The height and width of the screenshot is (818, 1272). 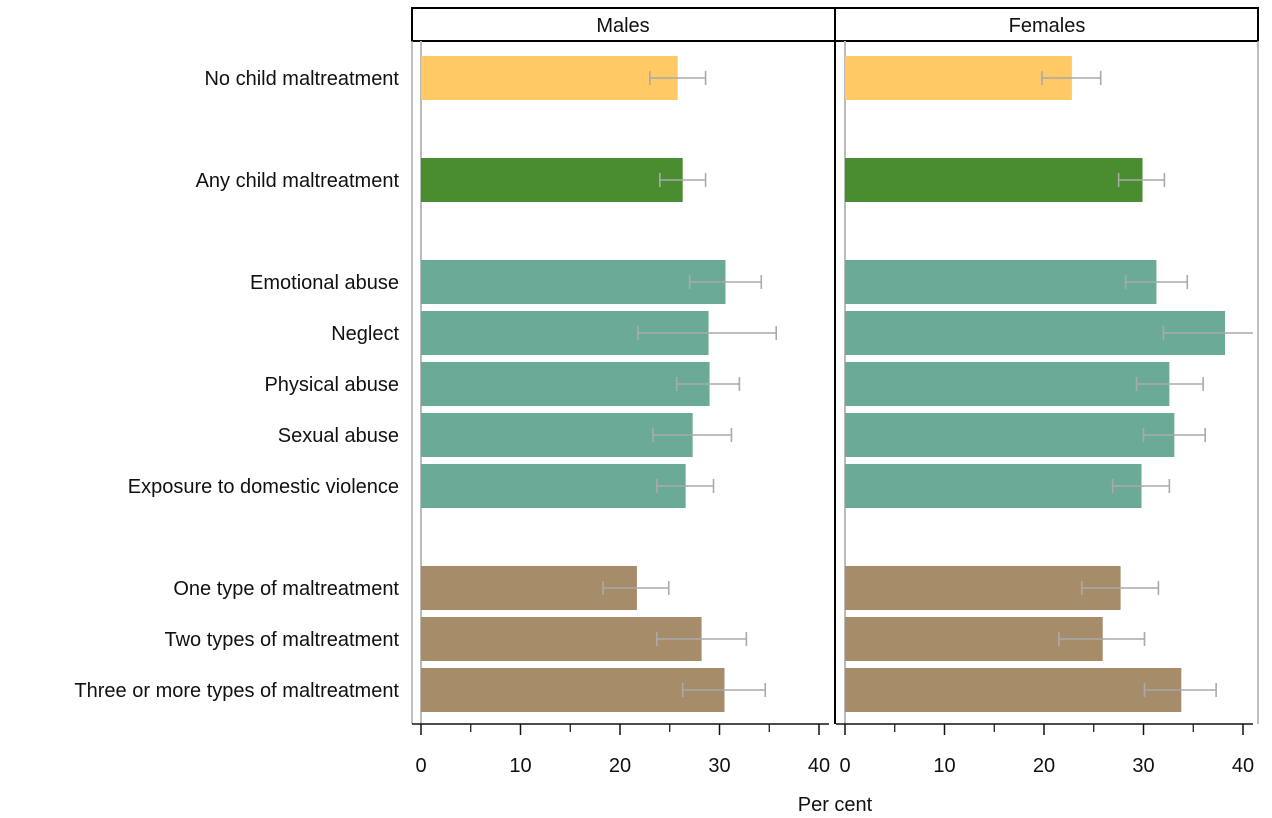 What do you see at coordinates (263, 487) in the screenshot?
I see `category-label-exposure-to-domestic-violence: Exposure to domestic violence` at bounding box center [263, 487].